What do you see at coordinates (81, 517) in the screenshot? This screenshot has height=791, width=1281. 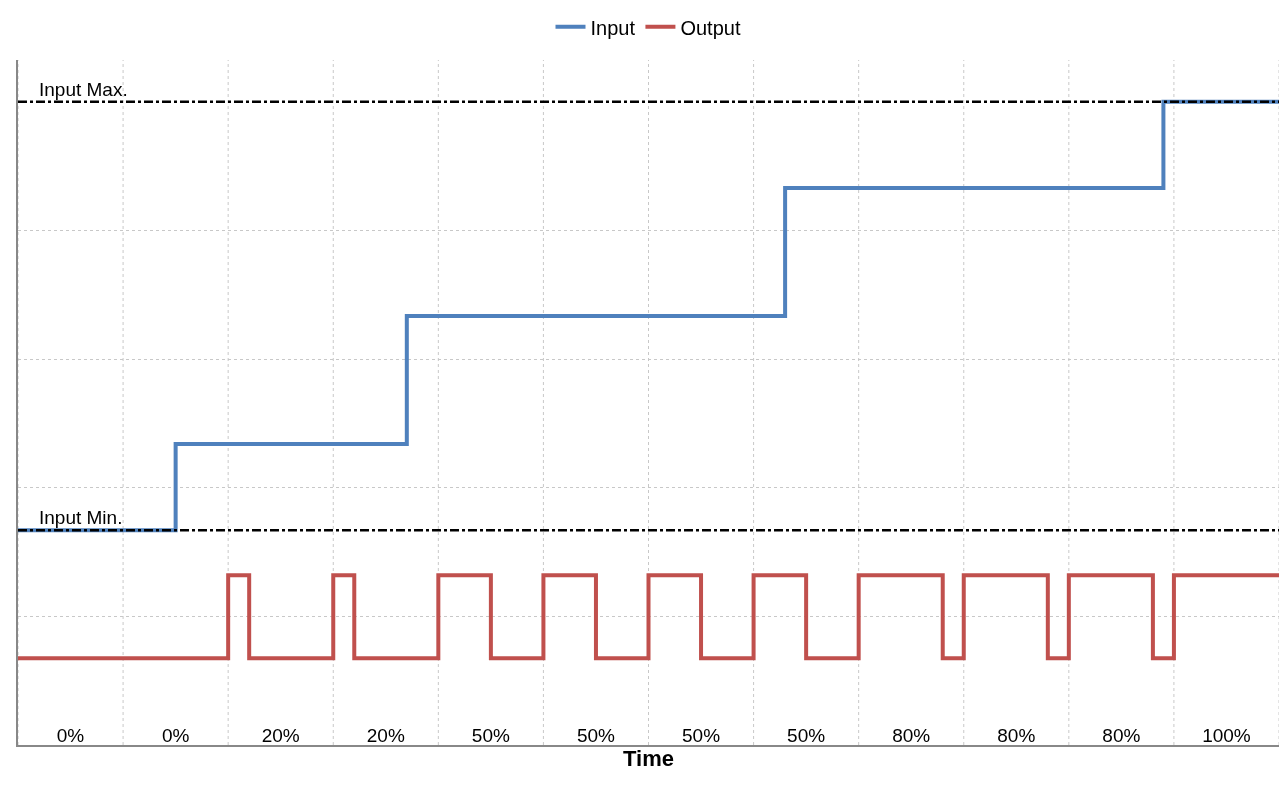 I see `ref-line-label: Input Min.` at bounding box center [81, 517].